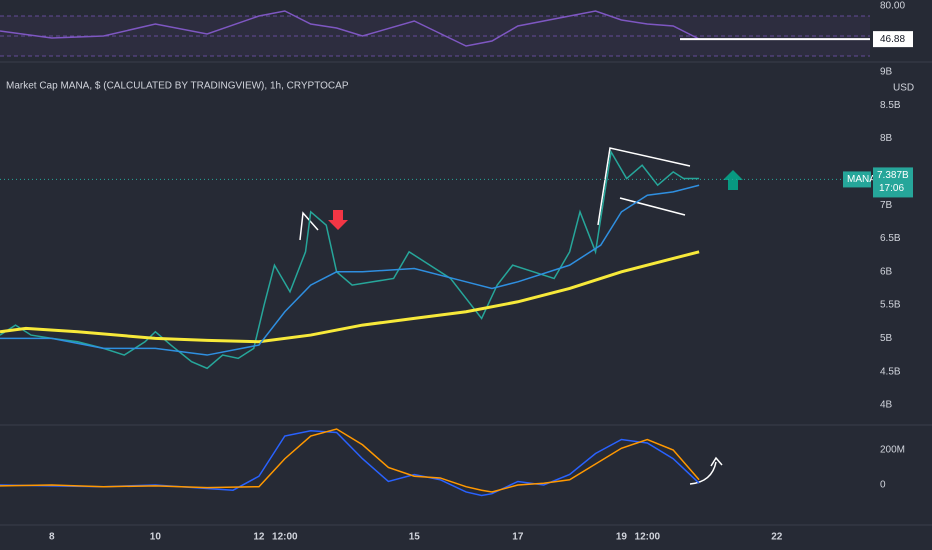 This screenshot has width=932, height=550. Describe the element at coordinates (886, 405) in the screenshot. I see `y-tick-label: 4B` at that location.